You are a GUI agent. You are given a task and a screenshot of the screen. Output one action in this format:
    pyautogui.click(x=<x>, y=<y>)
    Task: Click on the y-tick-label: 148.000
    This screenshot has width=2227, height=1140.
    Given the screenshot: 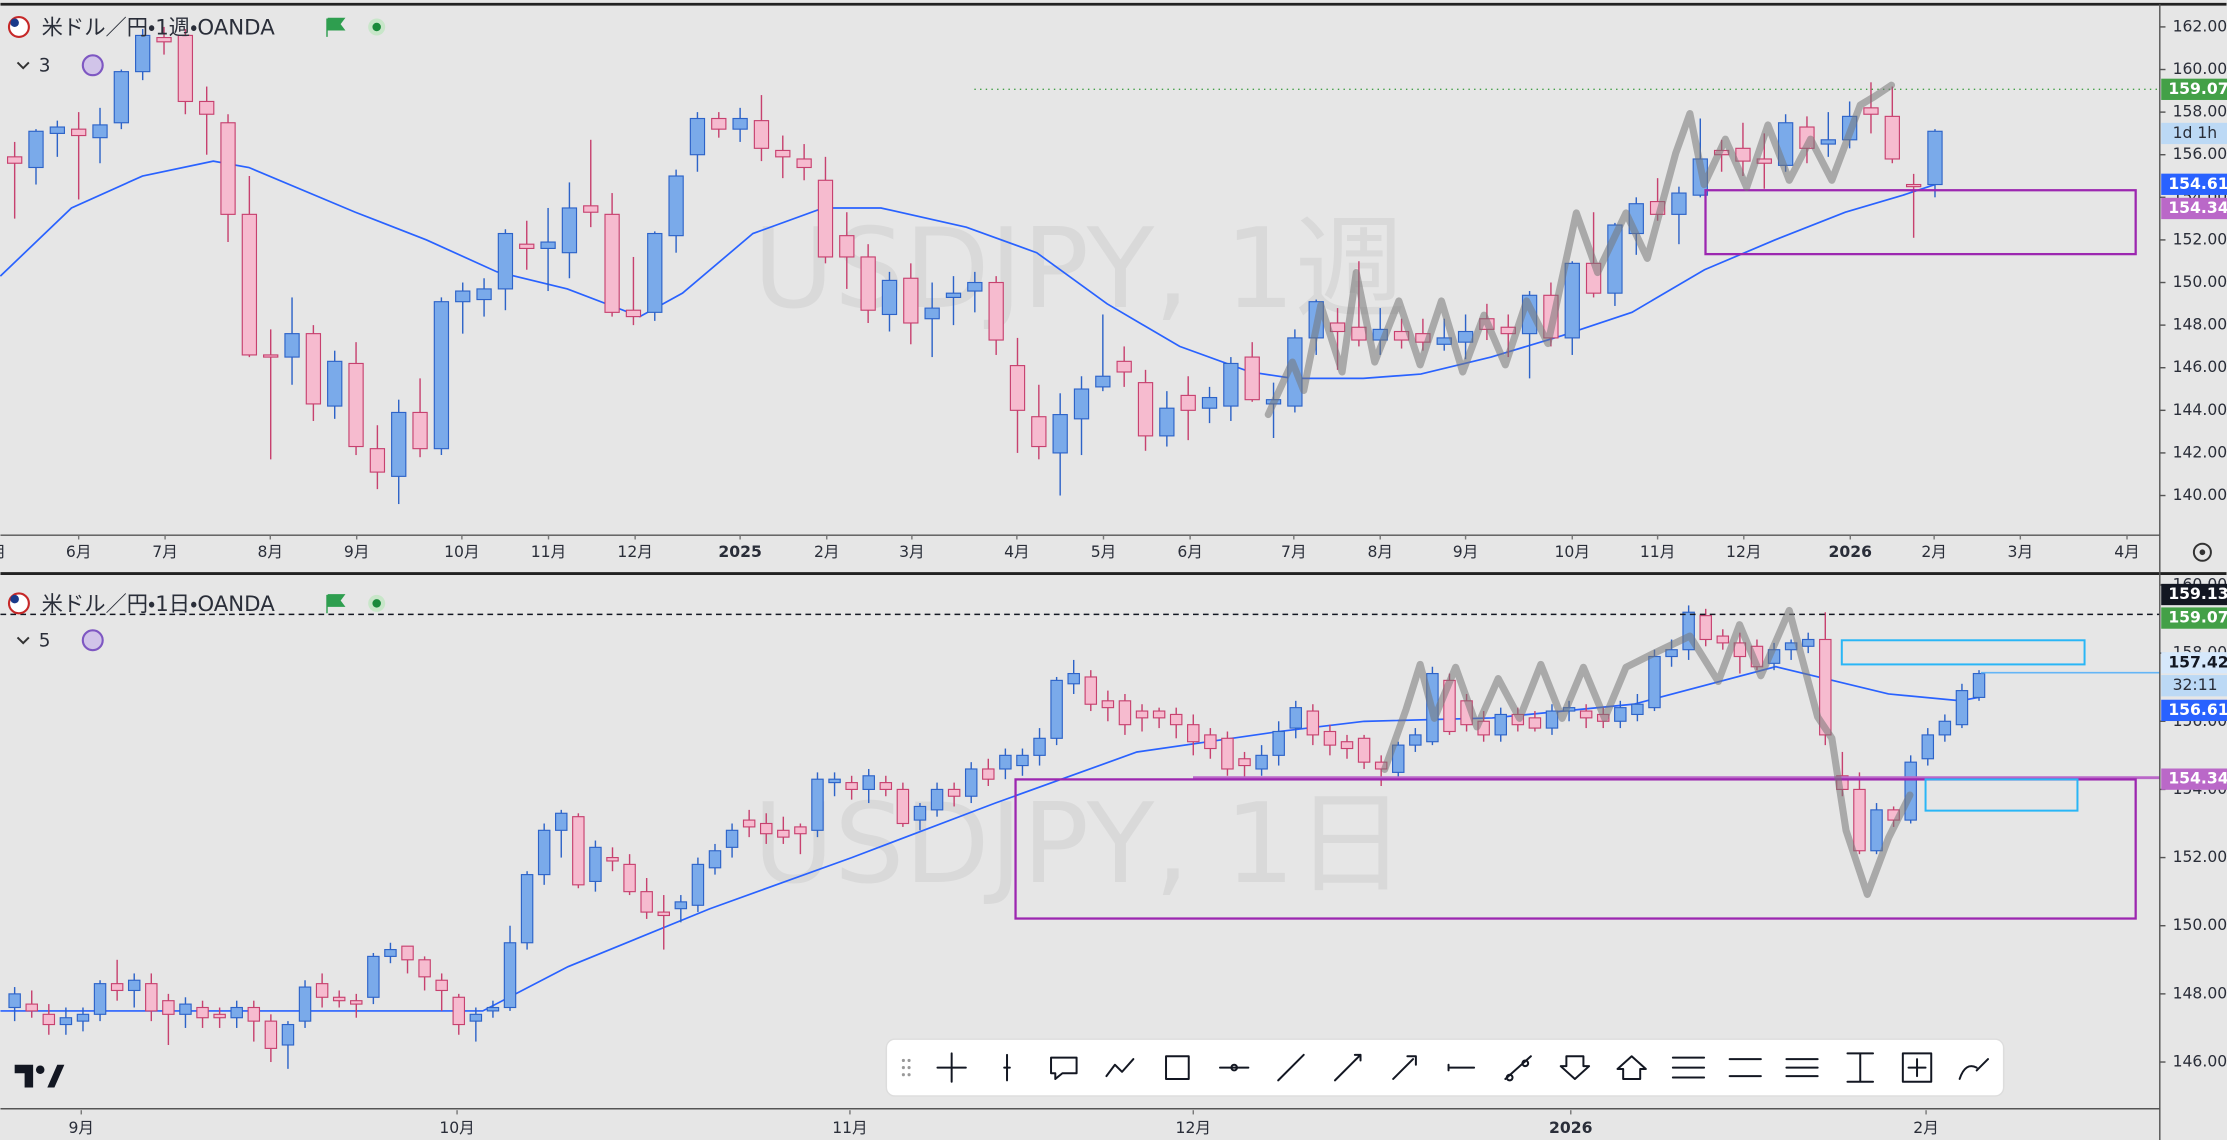 What is the action you would take?
    pyautogui.click(x=2200, y=993)
    